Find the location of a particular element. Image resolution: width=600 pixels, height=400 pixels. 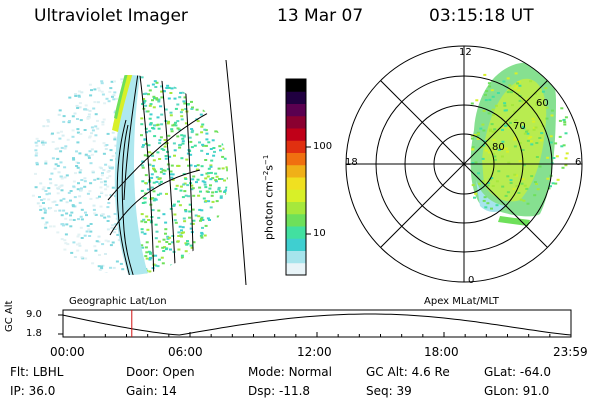

colorbar-frame is located at coordinates (296, 177).